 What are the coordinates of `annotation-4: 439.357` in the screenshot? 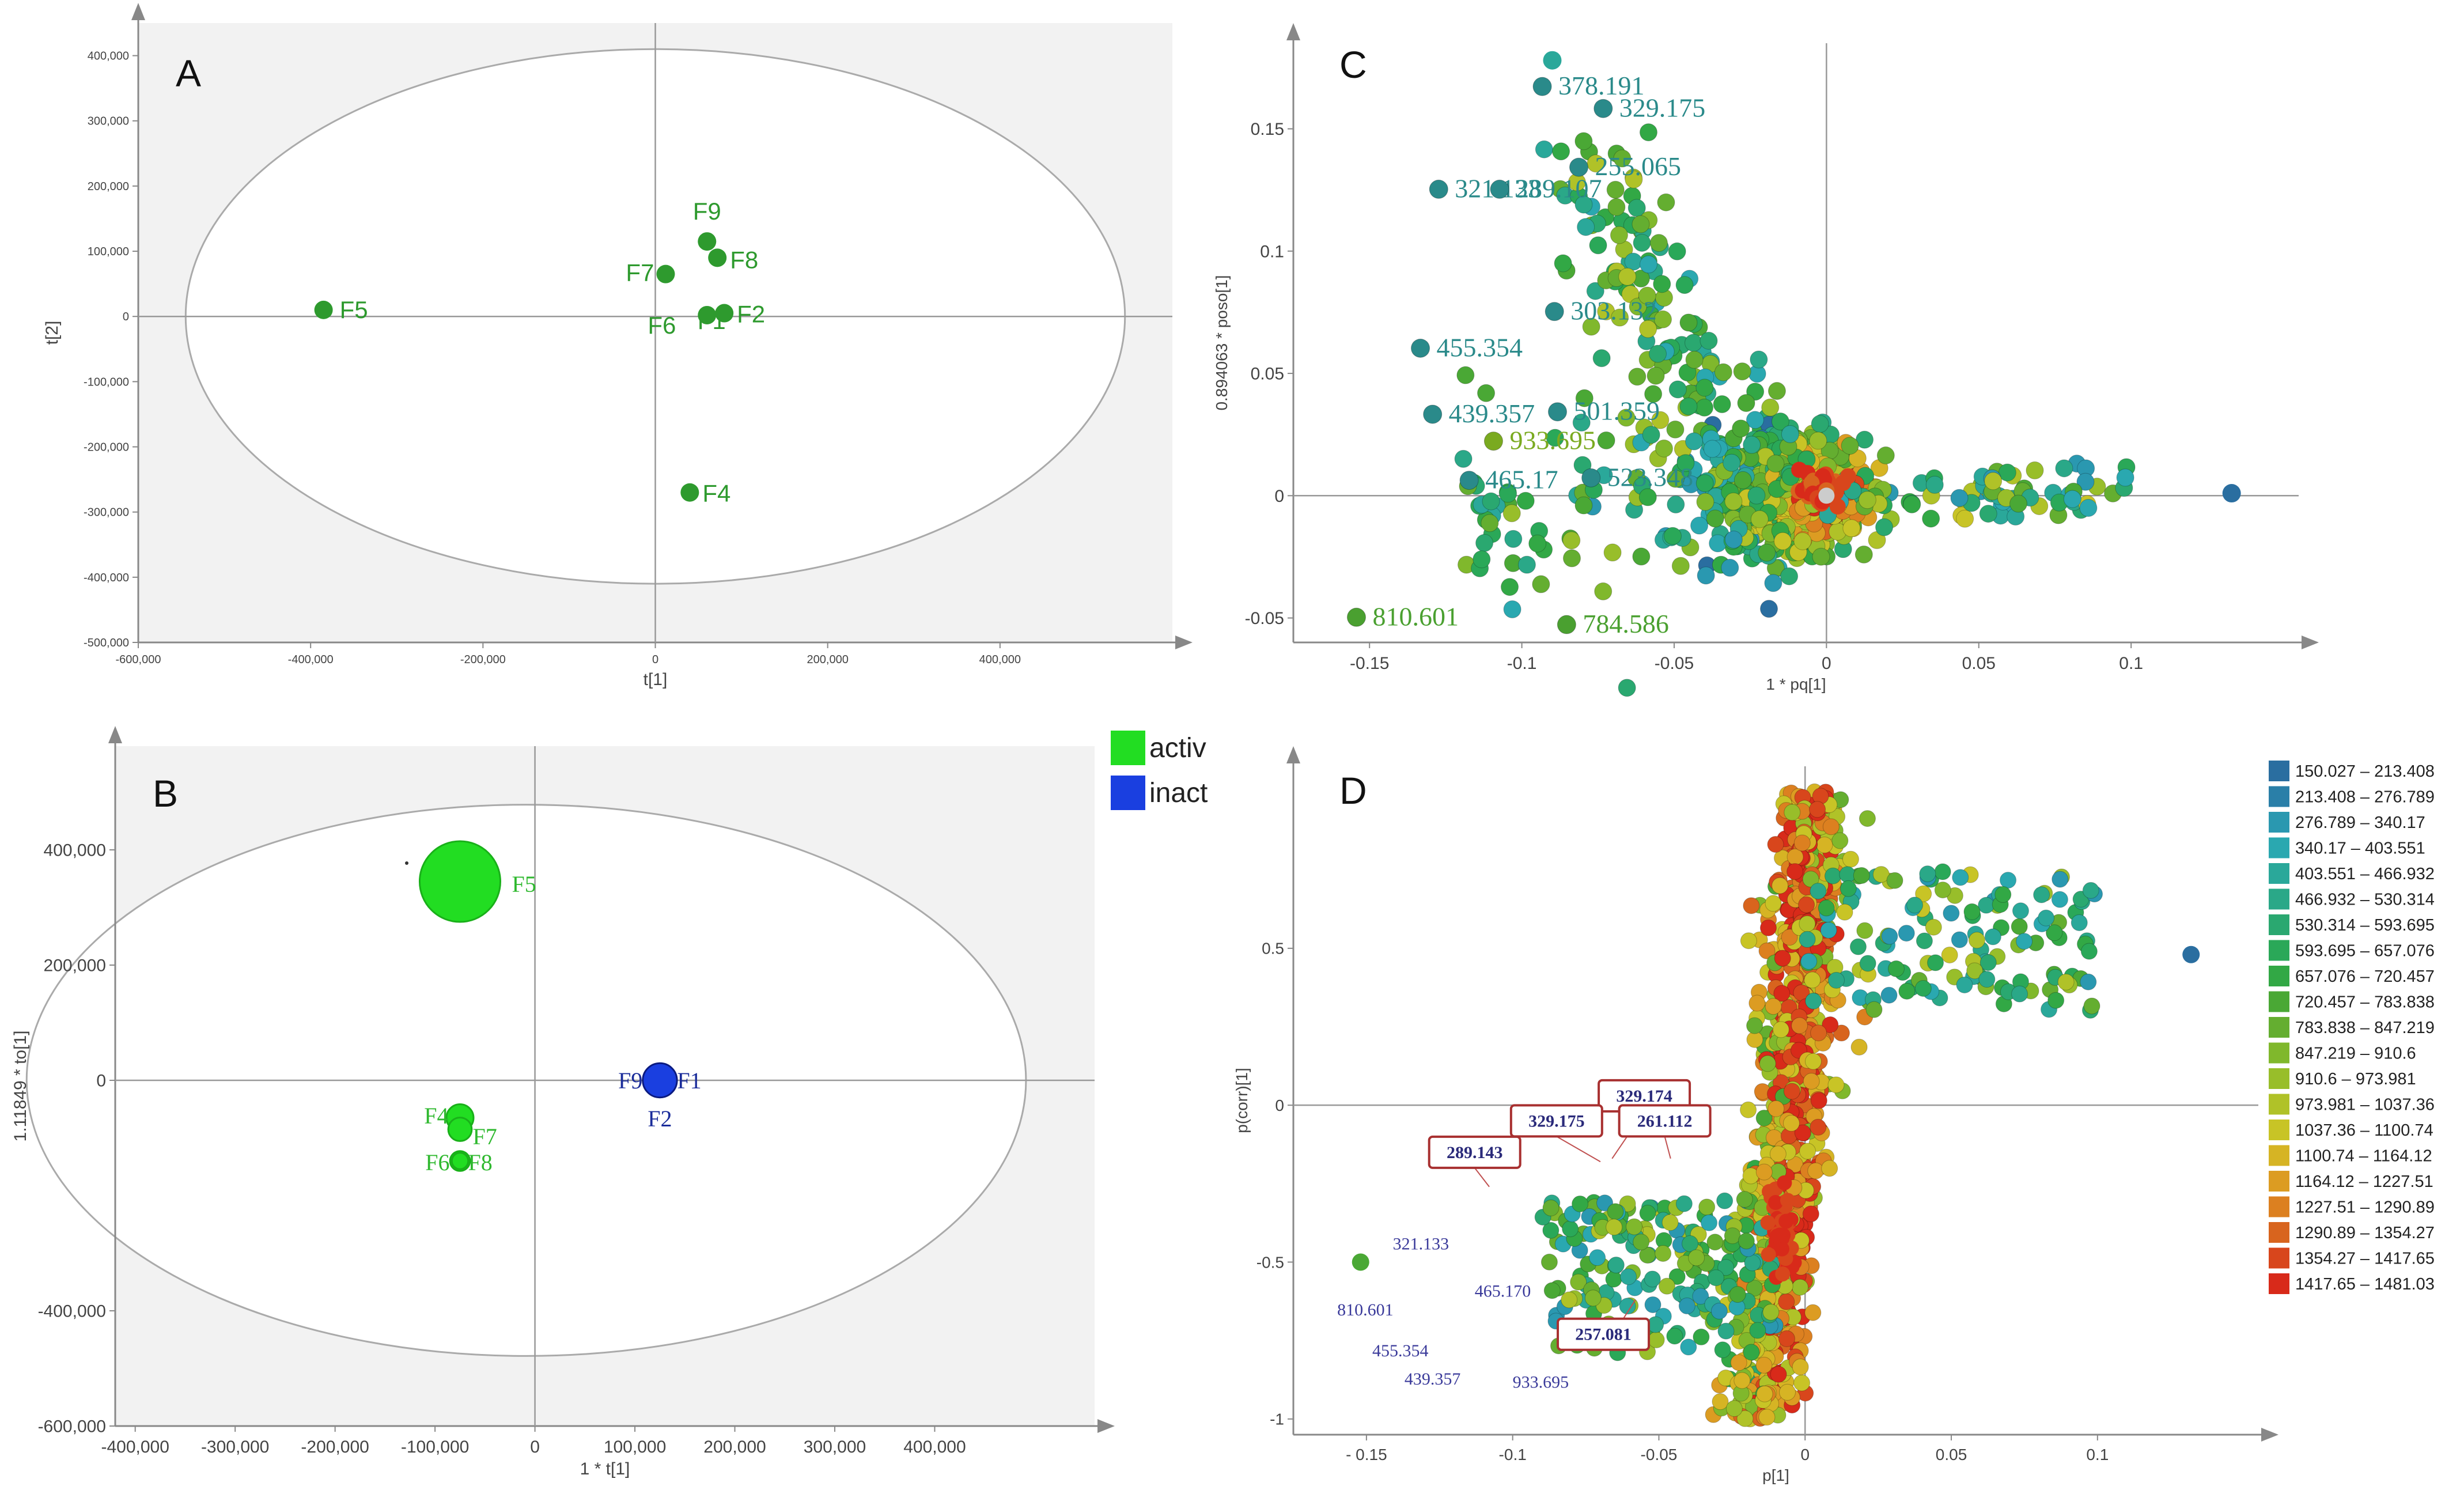 It's located at (1433, 1379).